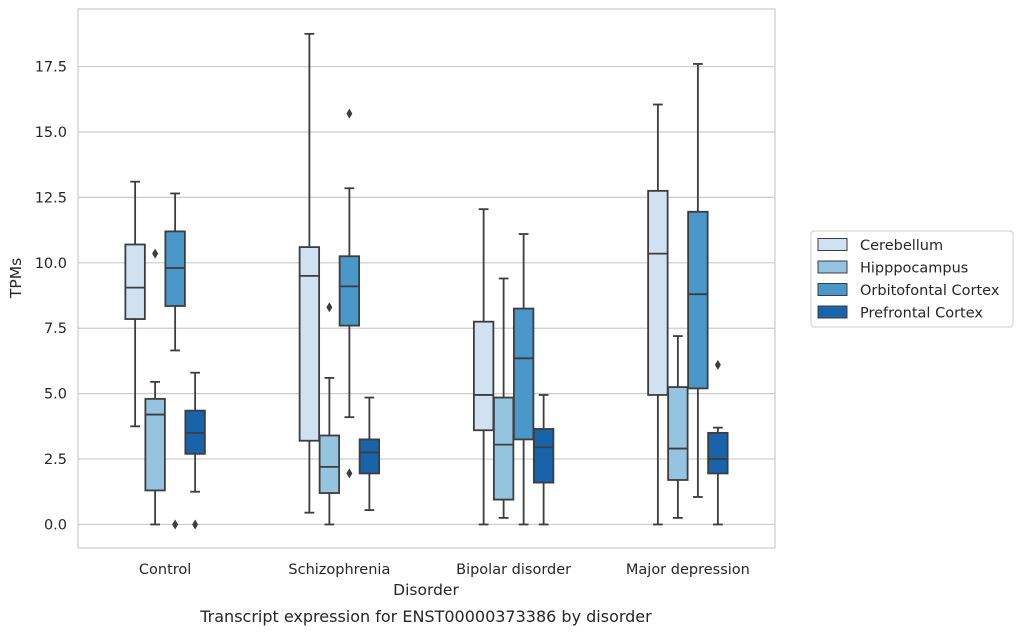 The height and width of the screenshot is (634, 1023). What do you see at coordinates (16, 278) in the screenshot?
I see `y-axis-title: TPMs` at bounding box center [16, 278].